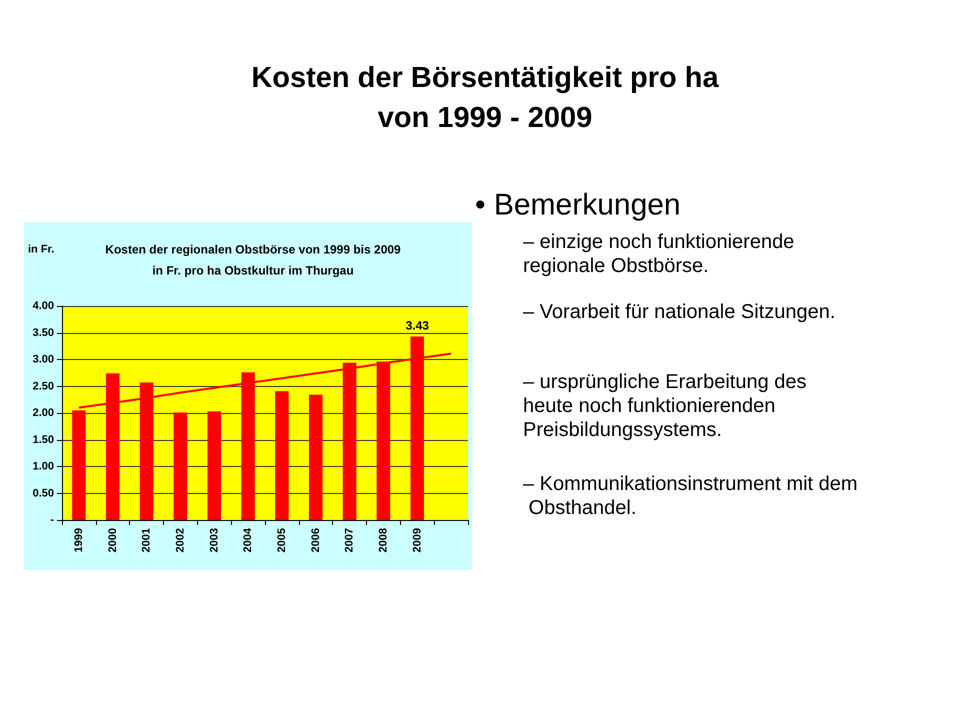 Image resolution: width=960 pixels, height=720 pixels. Describe the element at coordinates (43, 440) in the screenshot. I see `y-tick-label: 1.50` at that location.